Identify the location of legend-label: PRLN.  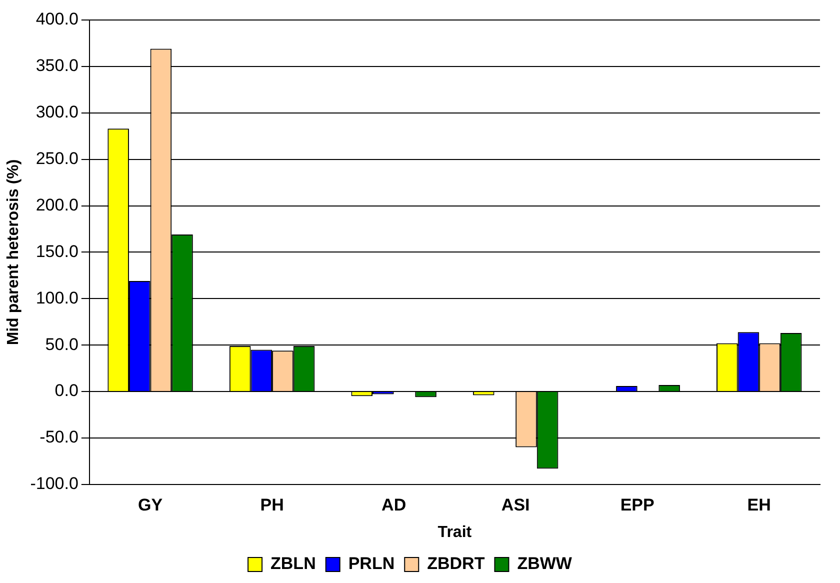
(371, 564).